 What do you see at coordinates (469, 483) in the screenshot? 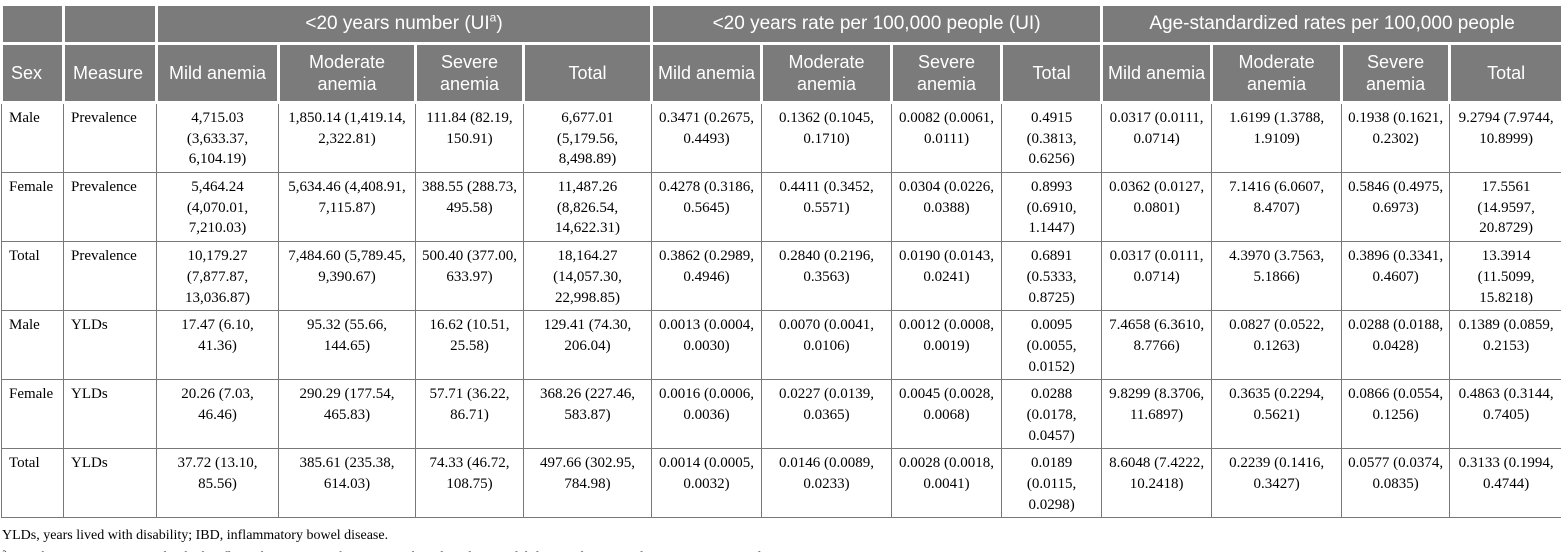
I see `table-cell: 74.33 (46.72, 108.75)` at bounding box center [469, 483].